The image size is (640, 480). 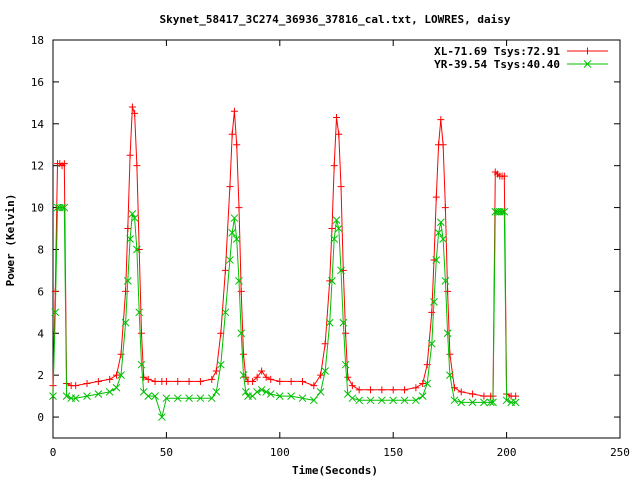 I want to click on x-axis-label: Time(Seconds), so click(x=335, y=470).